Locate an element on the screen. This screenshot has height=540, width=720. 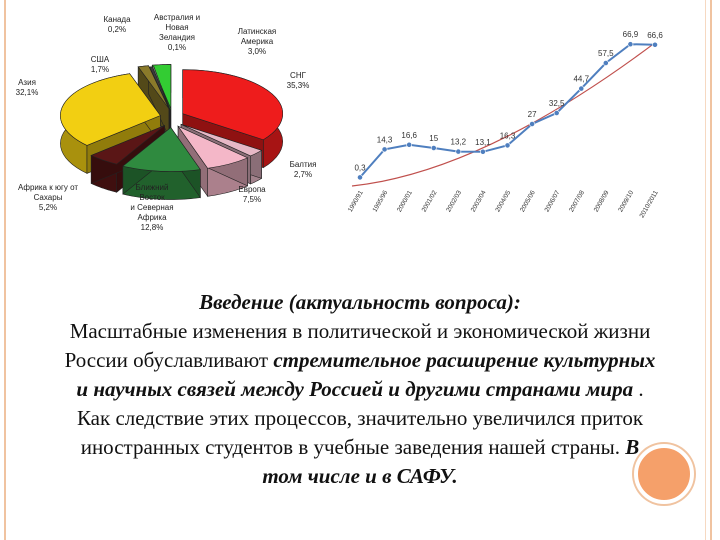
series-line is located at coordinates (507, 111).